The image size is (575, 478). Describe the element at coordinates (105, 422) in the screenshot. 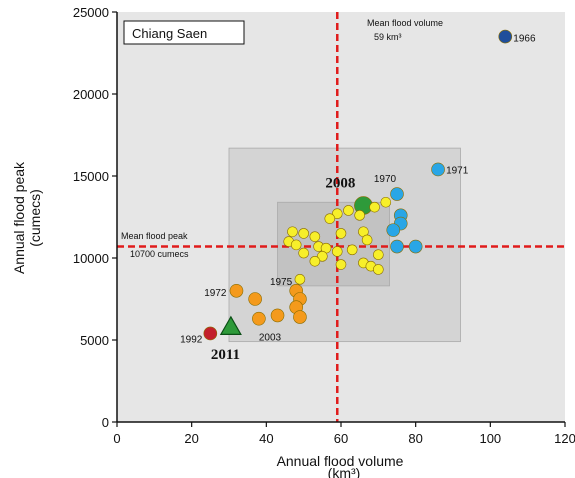

I see `y-tick-label: 0` at that location.